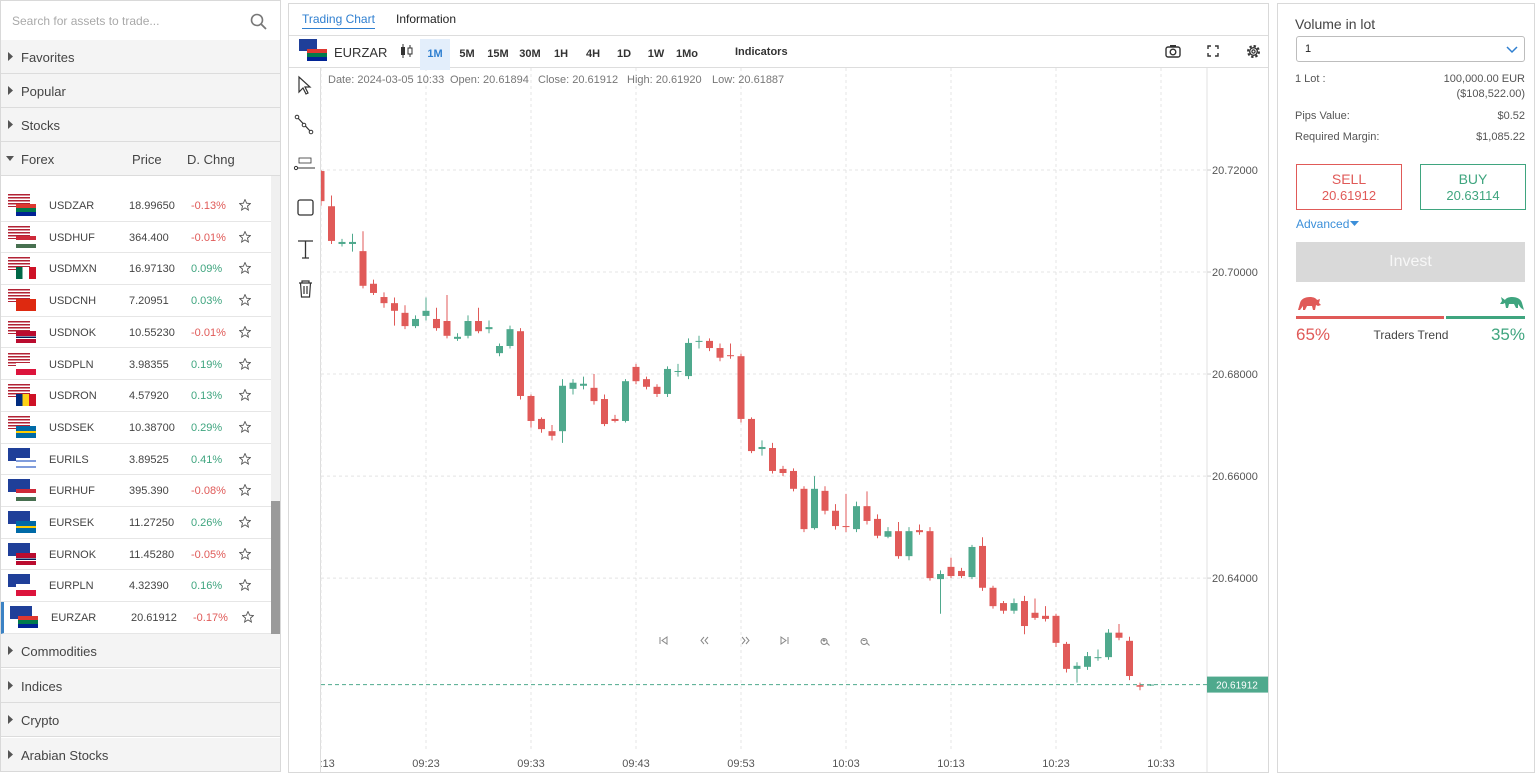  I want to click on fullscreen-icon, so click(1213, 51).